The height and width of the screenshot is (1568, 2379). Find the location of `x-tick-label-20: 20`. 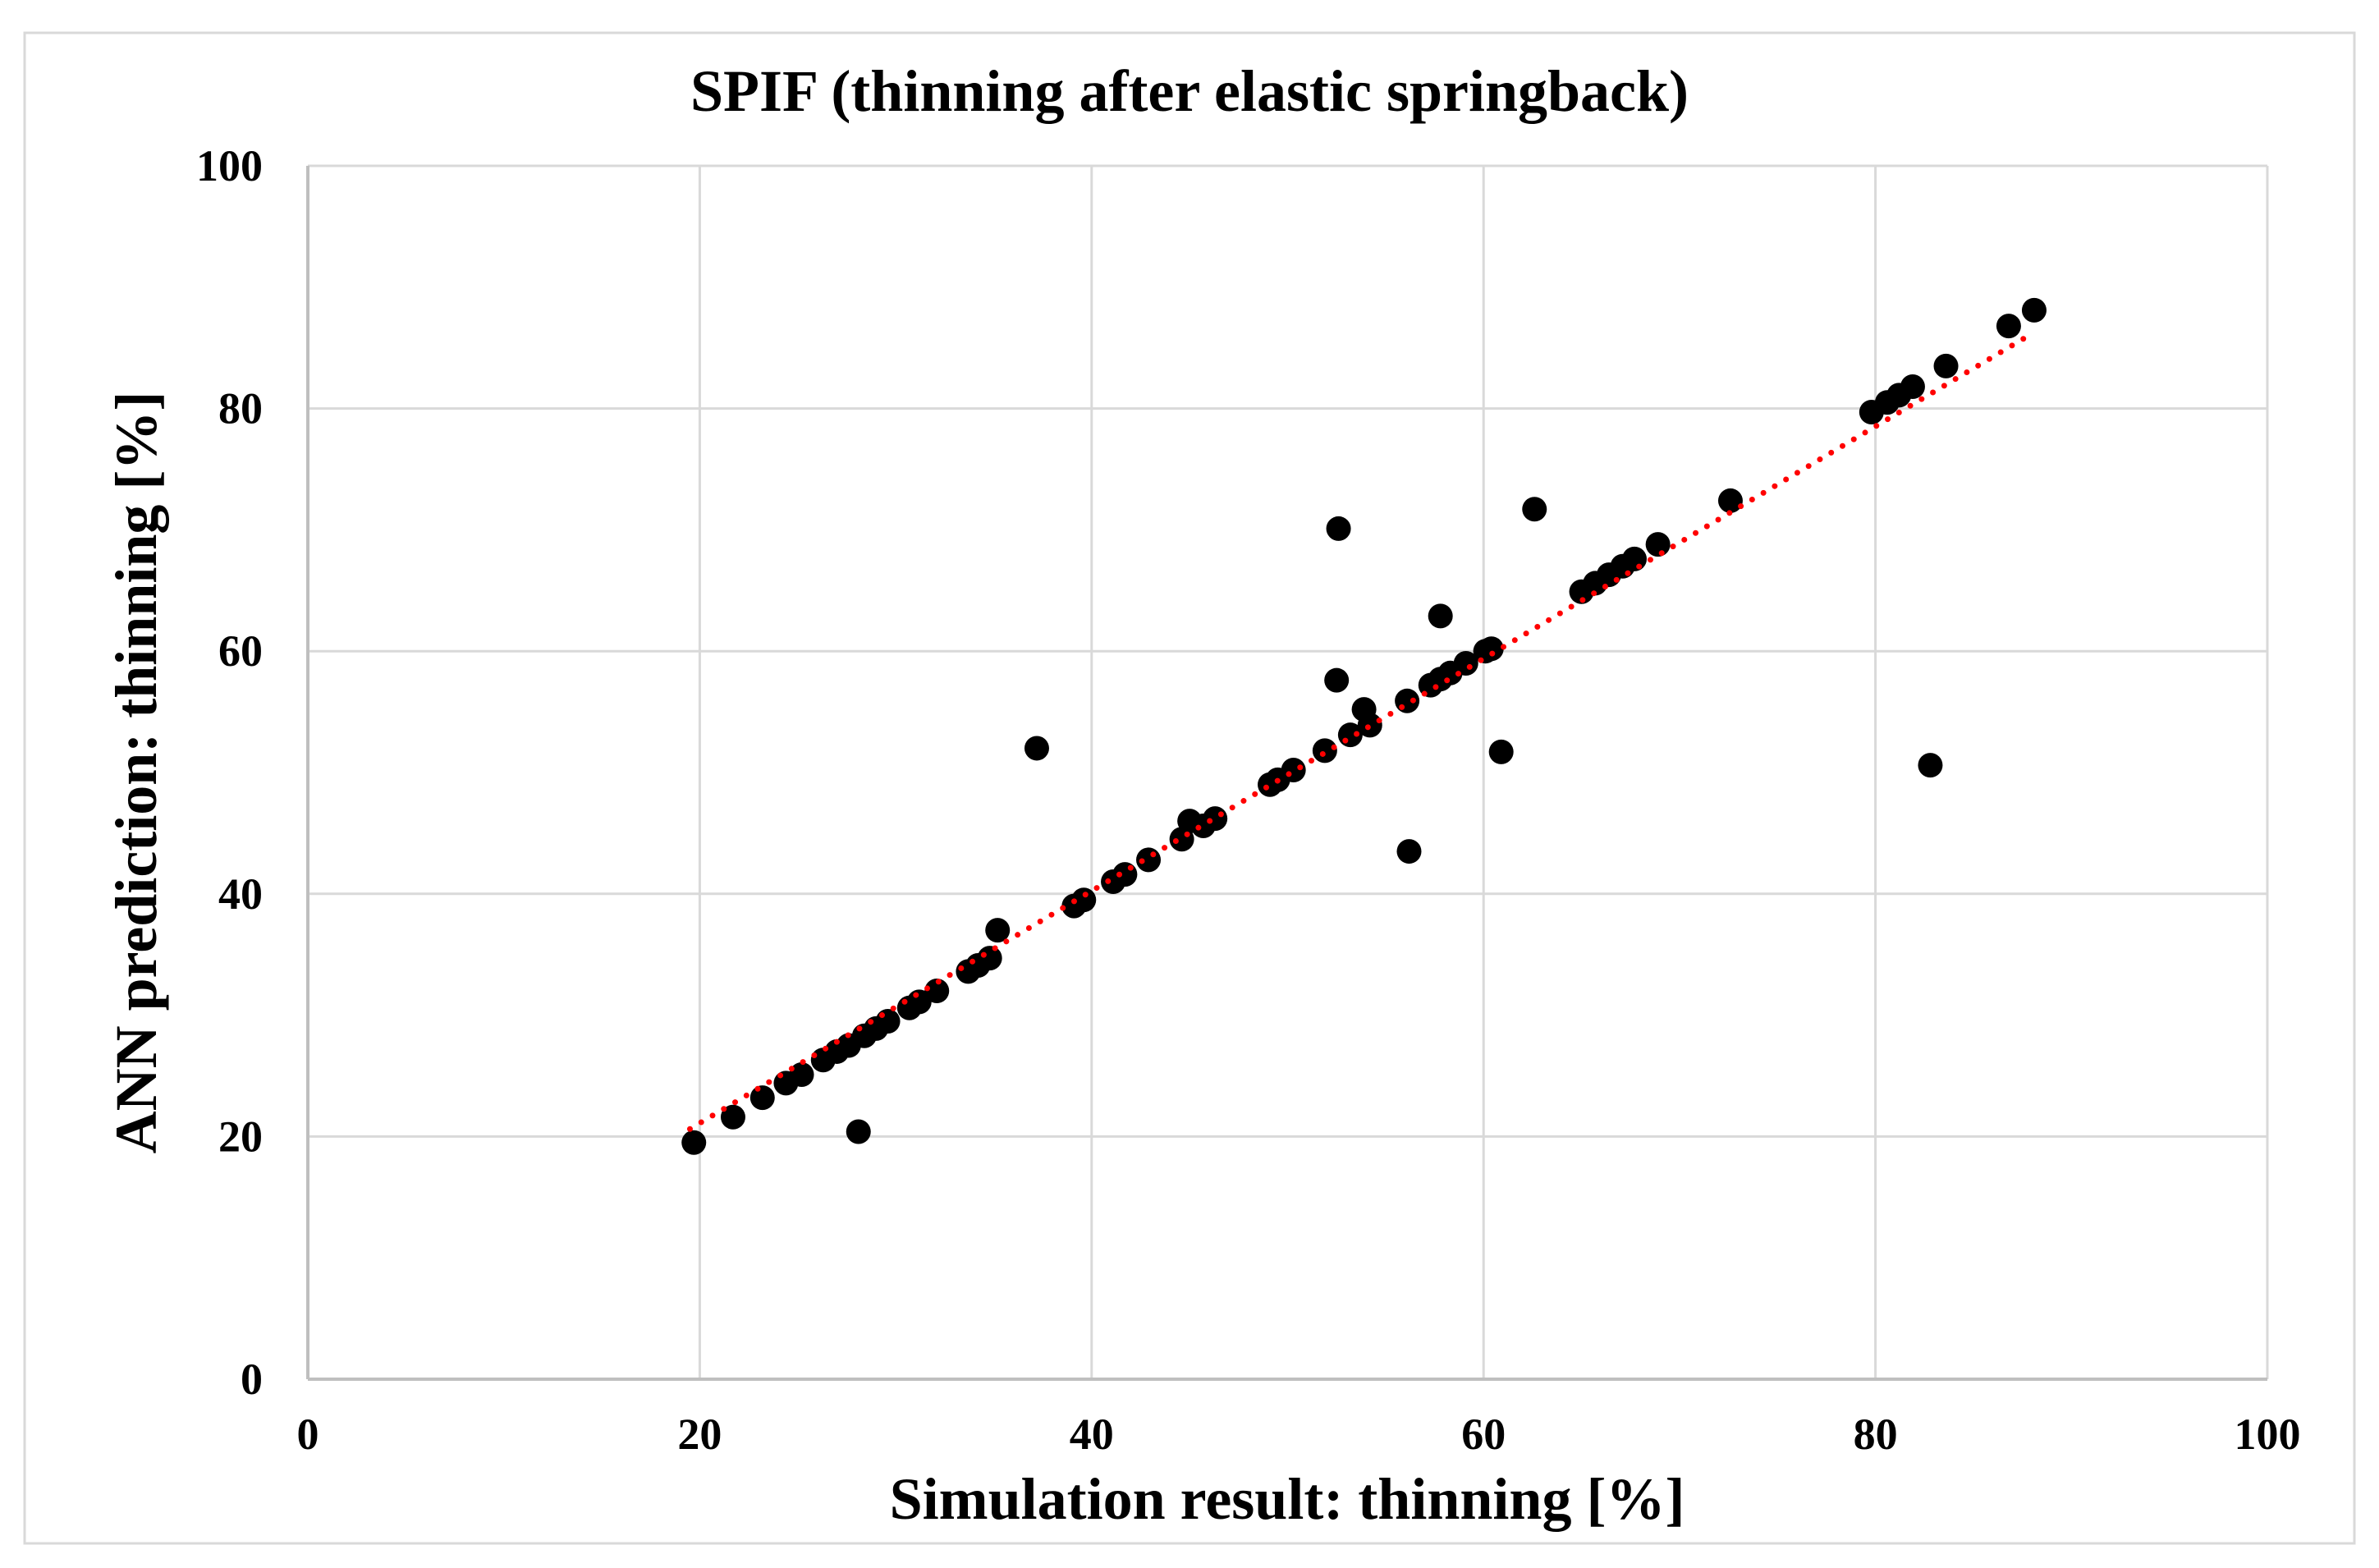

x-tick-label-20: 20 is located at coordinates (699, 1434).